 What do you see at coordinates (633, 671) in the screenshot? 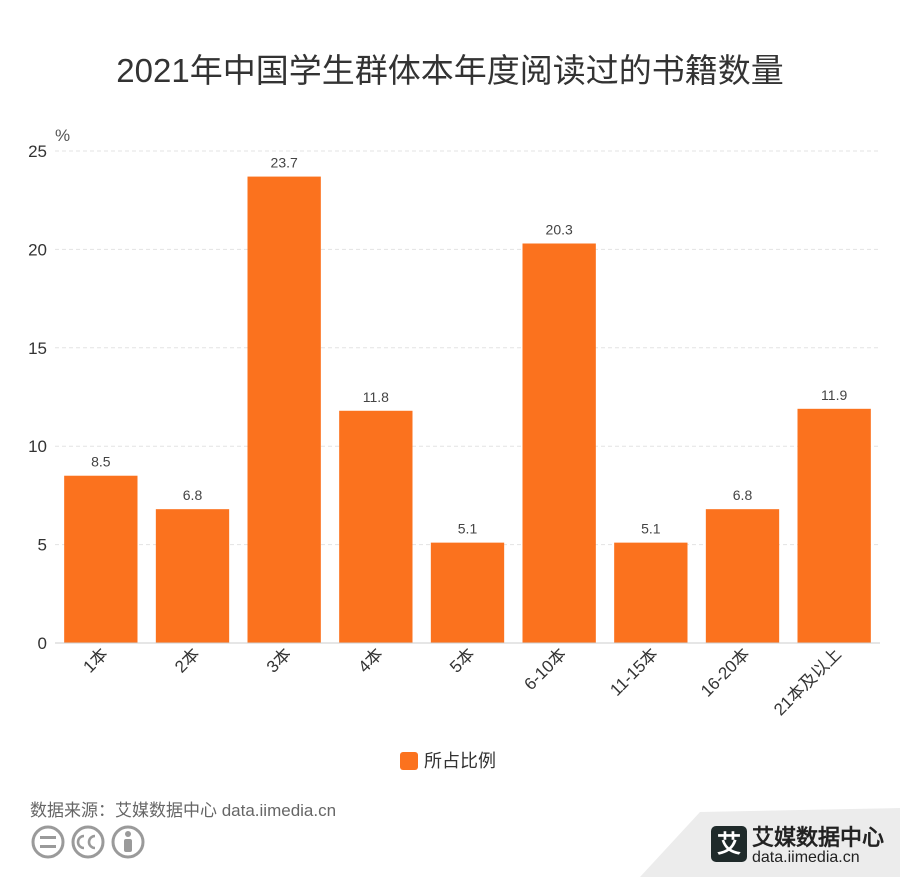
I see `x-tick-label: 11-15本` at bounding box center [633, 671].